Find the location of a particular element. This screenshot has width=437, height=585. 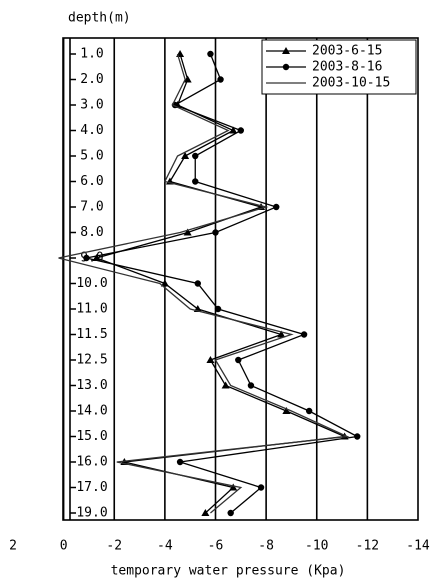

x-tick-label: 2 is located at coordinates (13, 546).